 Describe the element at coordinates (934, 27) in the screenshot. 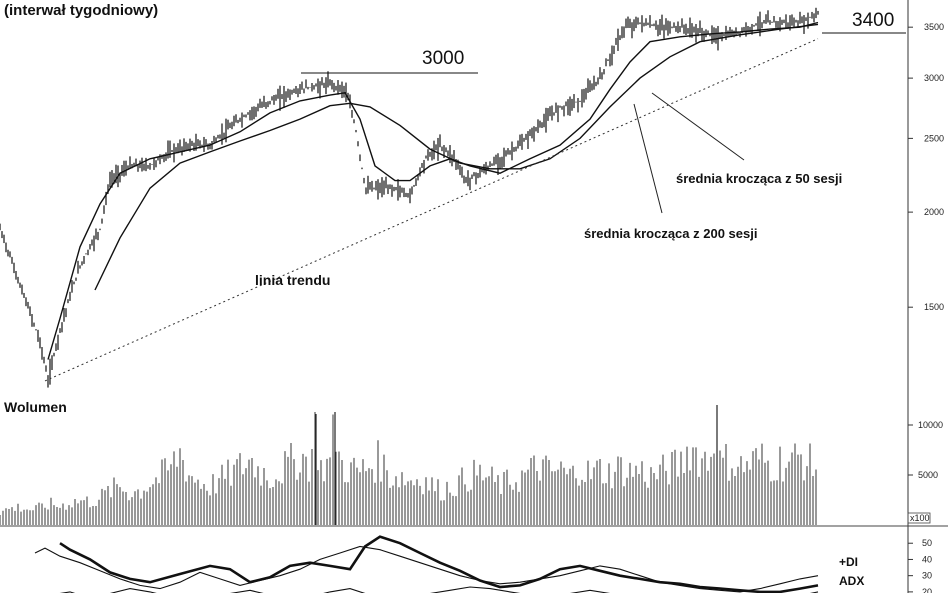

I see `price-tick-label: 3500` at that location.